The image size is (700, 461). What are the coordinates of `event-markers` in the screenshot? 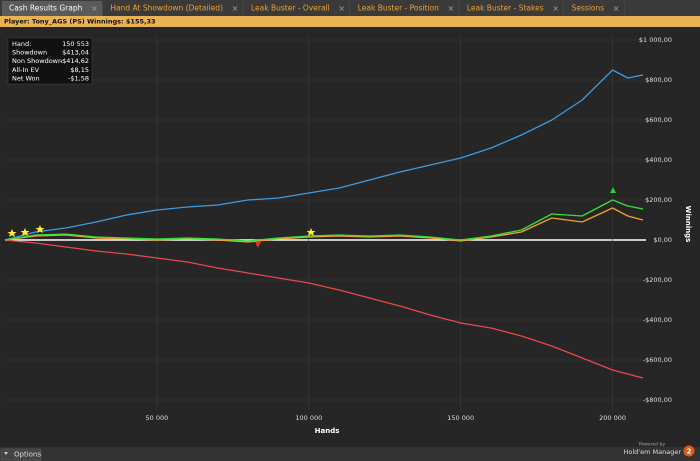 It's located at (311, 217).